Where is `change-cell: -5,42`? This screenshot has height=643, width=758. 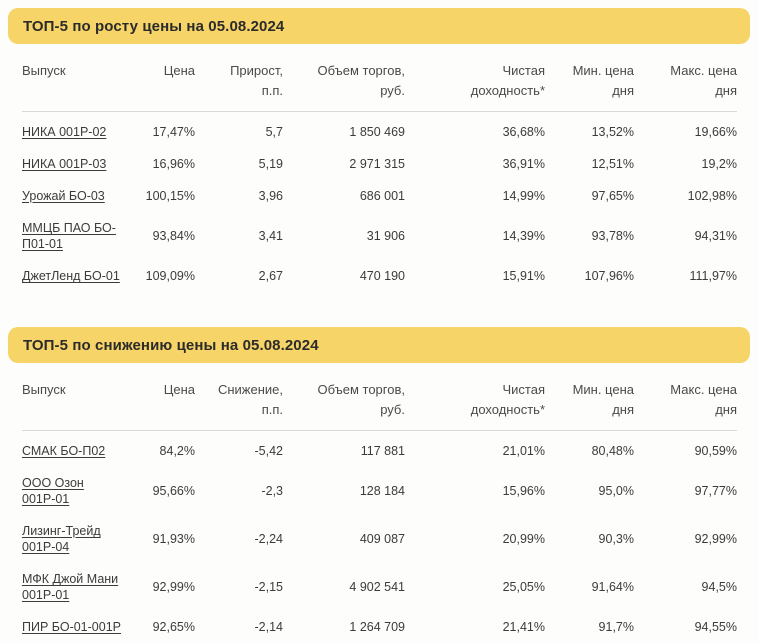 change-cell: -5,42 is located at coordinates (269, 451).